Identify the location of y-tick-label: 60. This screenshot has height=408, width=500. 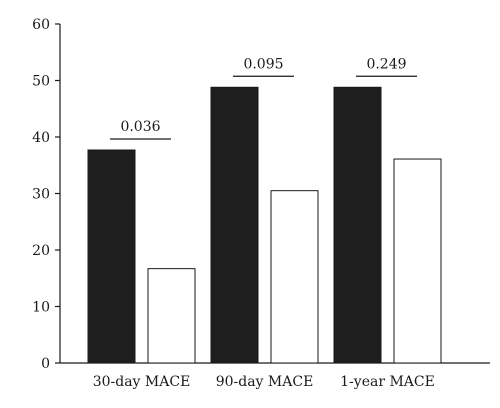
(41, 25).